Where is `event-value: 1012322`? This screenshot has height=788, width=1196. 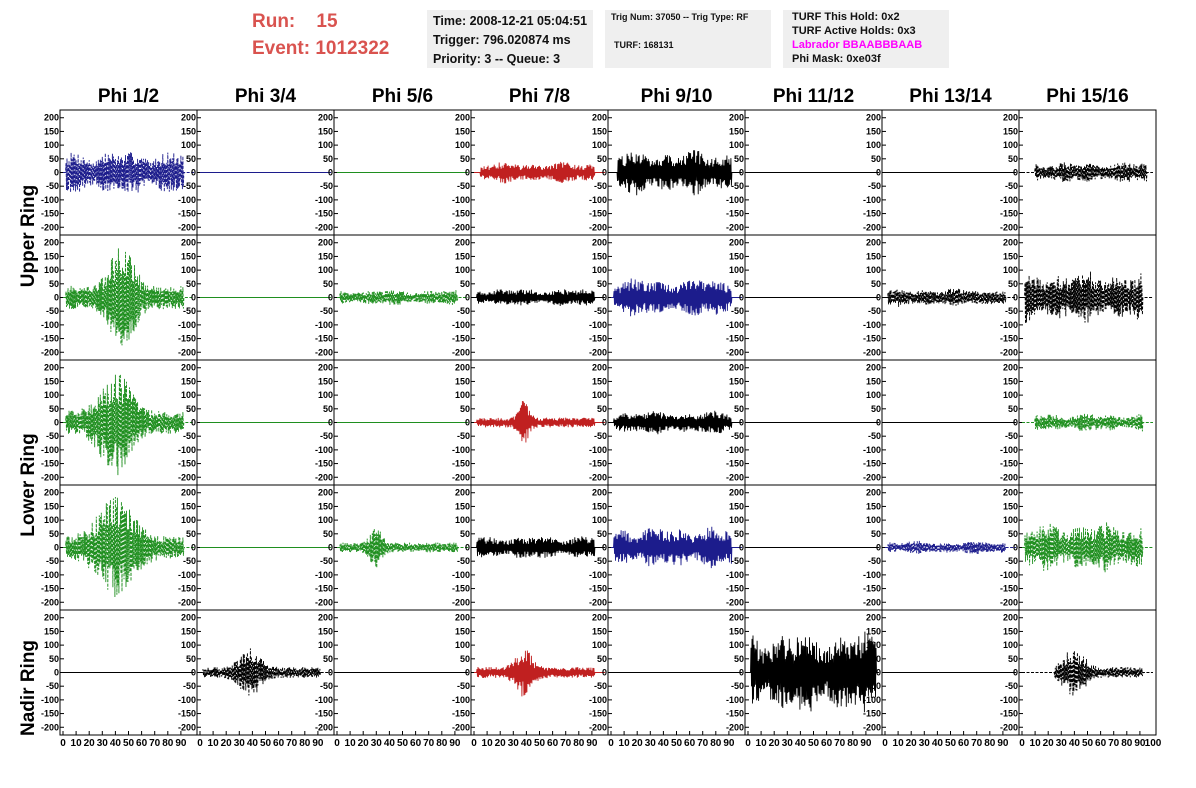 event-value: 1012322 is located at coordinates (352, 48).